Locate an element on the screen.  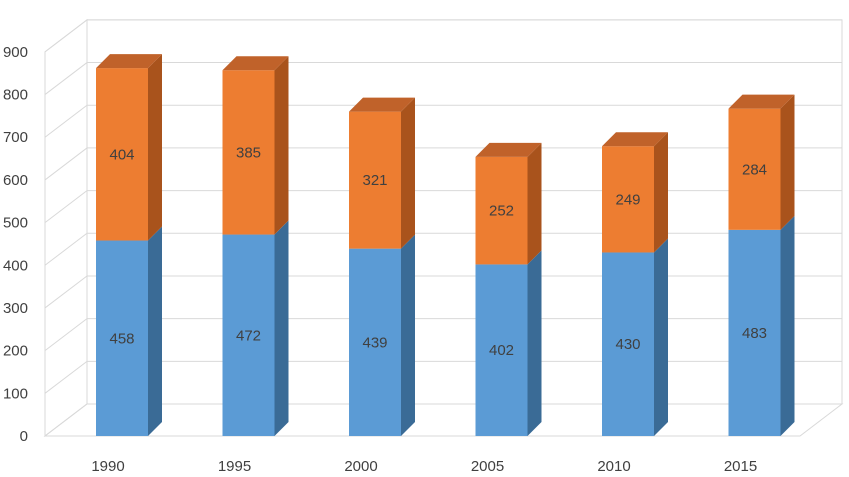
x-tick-label: 1990 is located at coordinates (107, 466).